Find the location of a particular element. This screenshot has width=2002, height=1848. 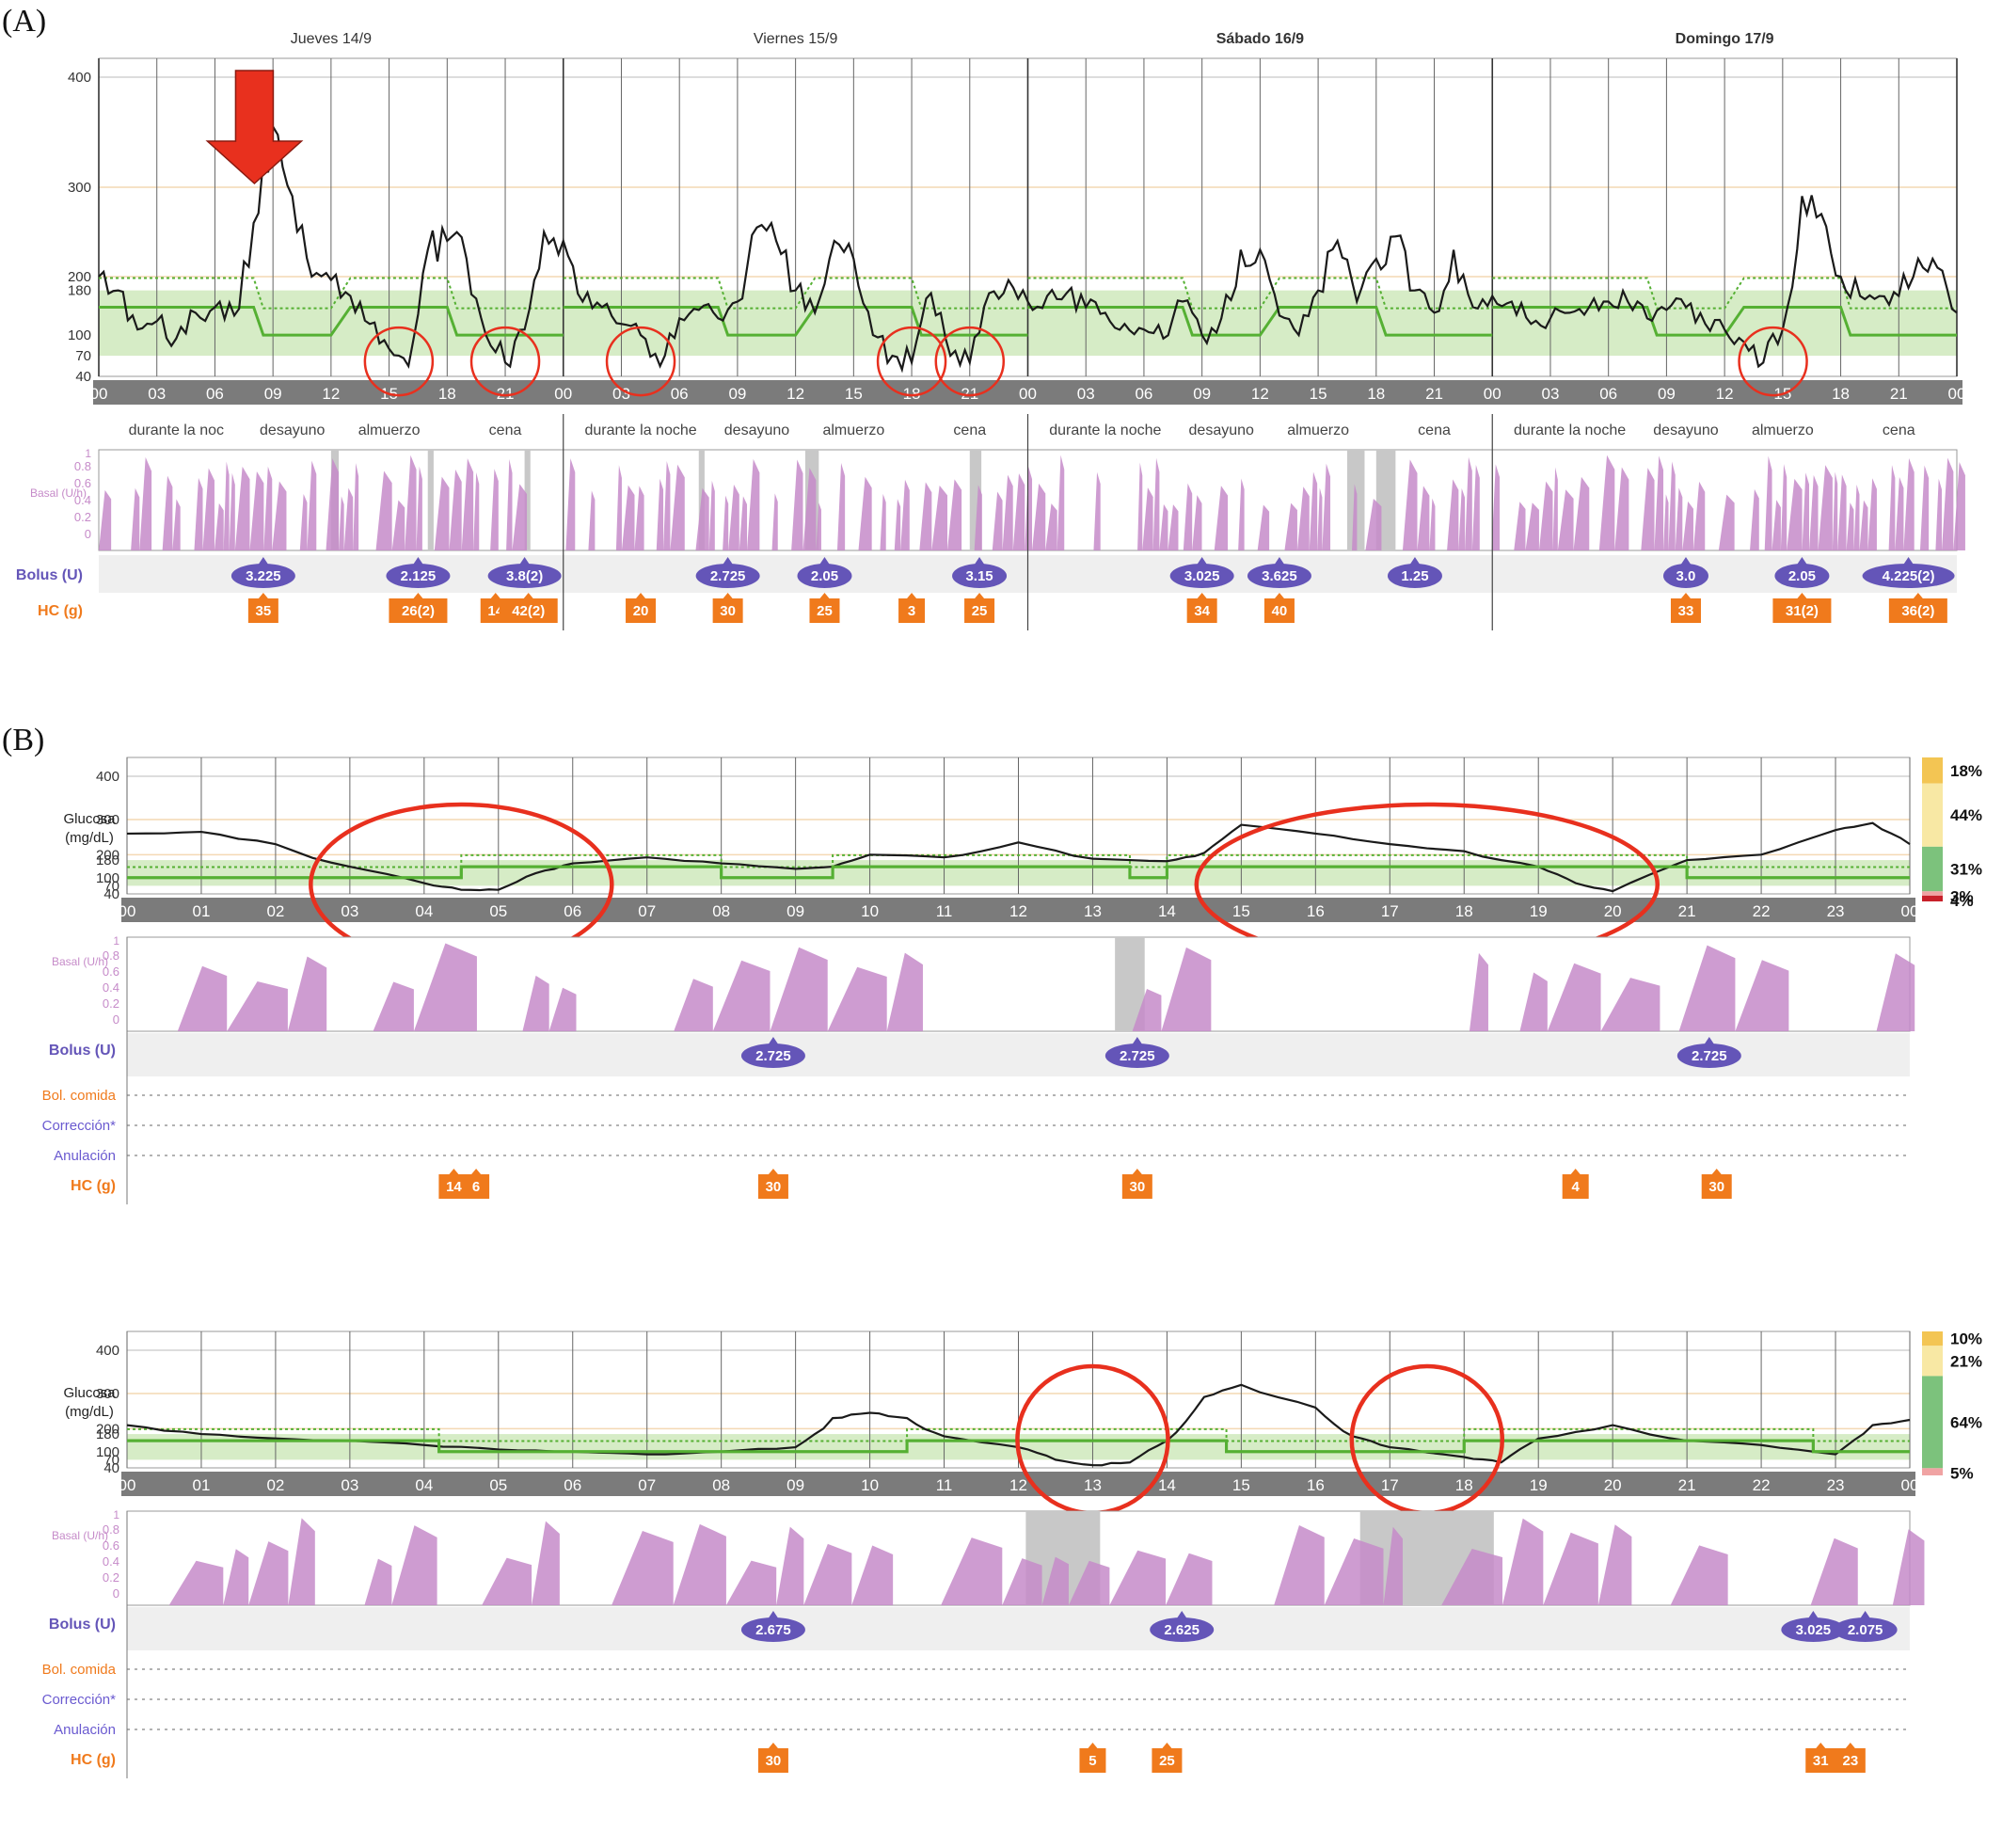

pct-label: 64% is located at coordinates (1966, 1422).